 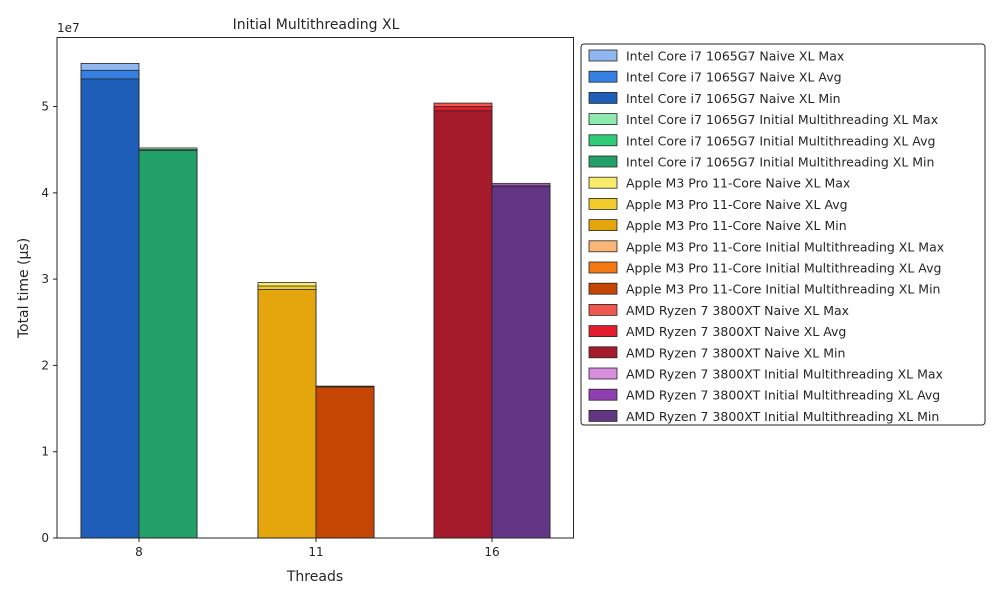 What do you see at coordinates (45, 452) in the screenshot?
I see `y-tick-label: 1` at bounding box center [45, 452].